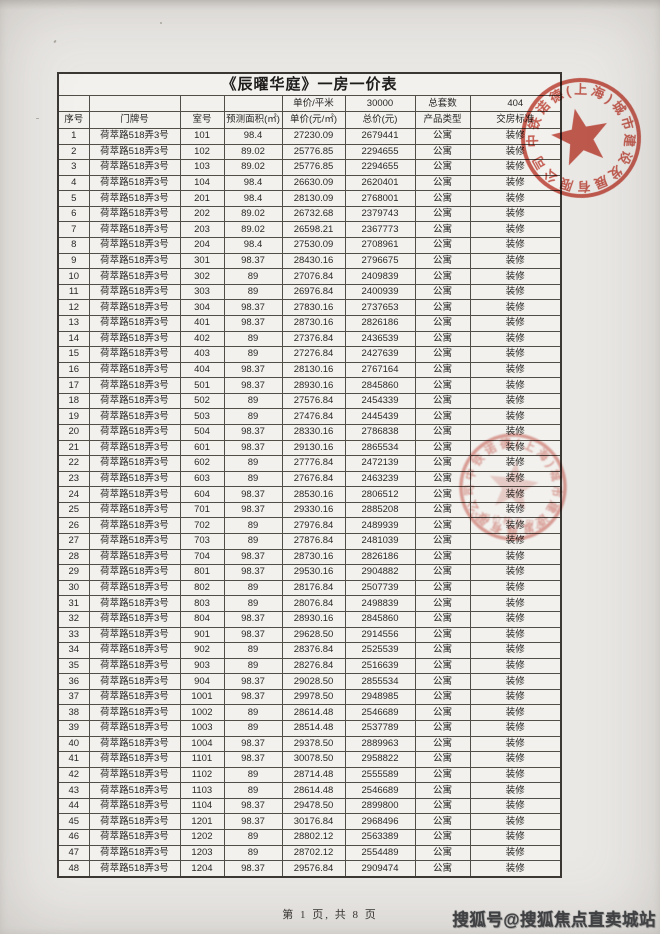  Describe the element at coordinates (380, 354) in the screenshot. I see `cell-total-price: 2427639` at that location.